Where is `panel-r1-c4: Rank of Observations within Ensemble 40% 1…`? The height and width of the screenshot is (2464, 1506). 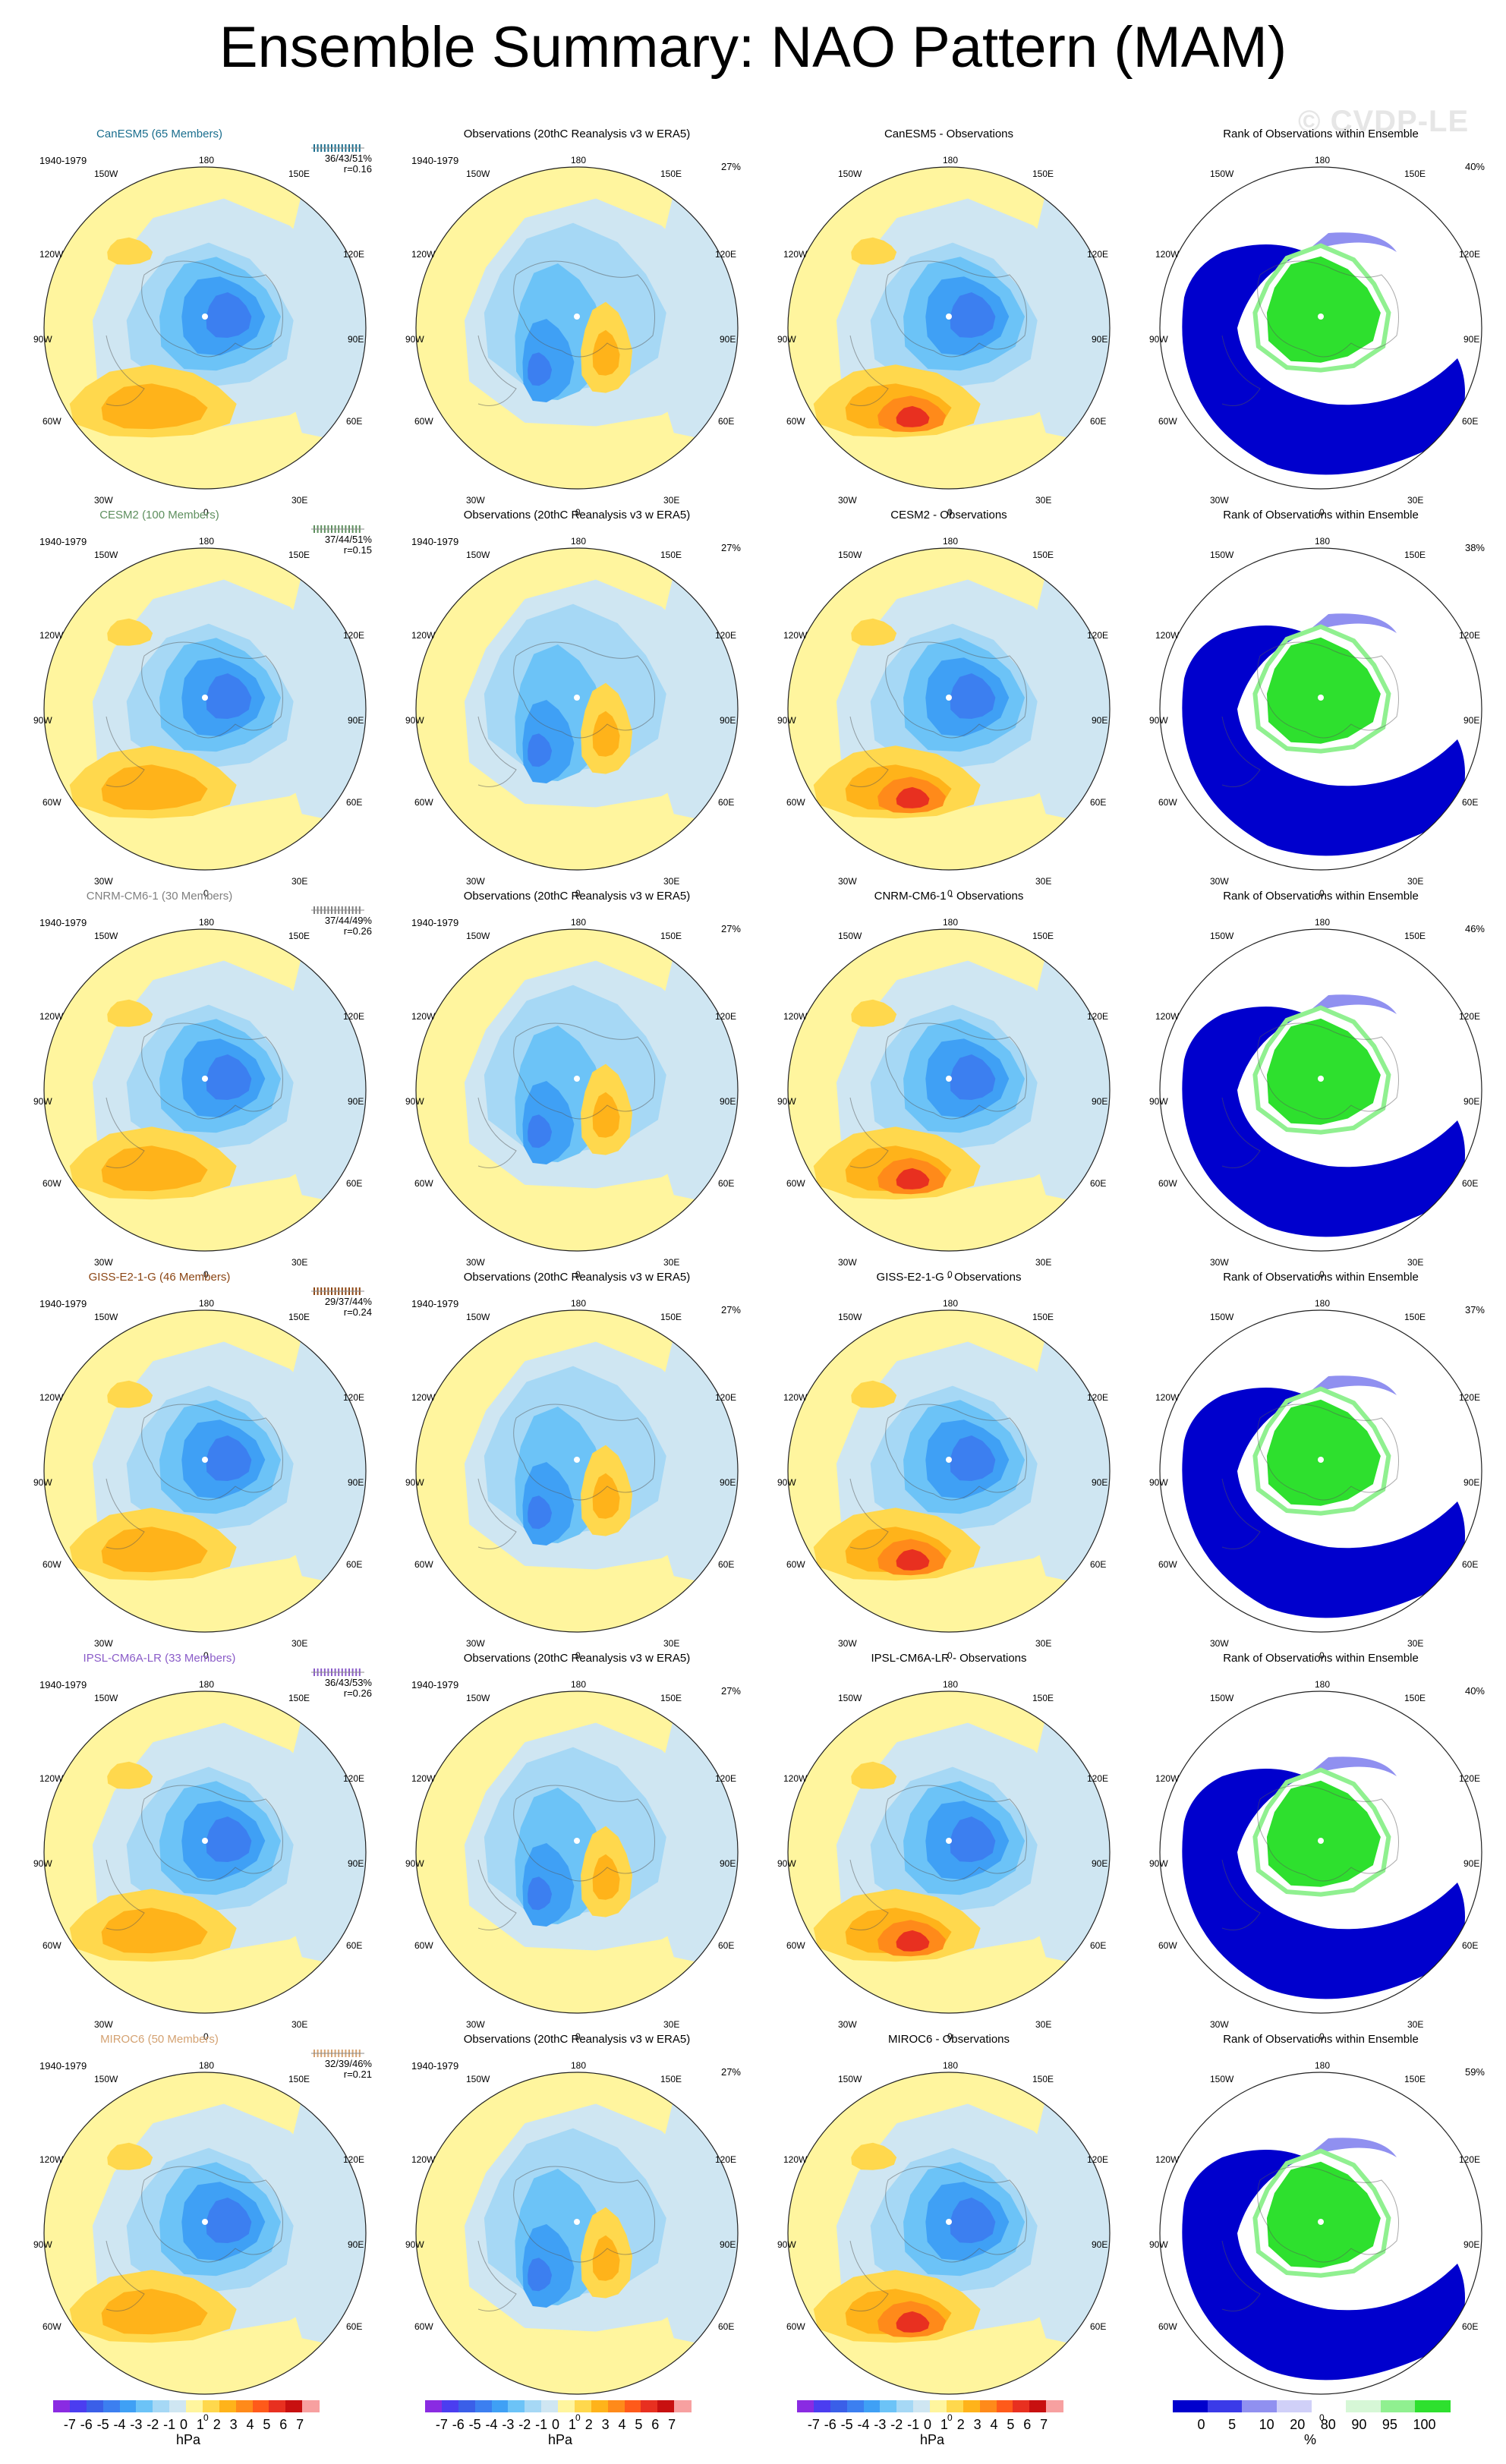 panel-r1-c4: Rank of Observations within Ensemble 40% 1… is located at coordinates (1320, 323).